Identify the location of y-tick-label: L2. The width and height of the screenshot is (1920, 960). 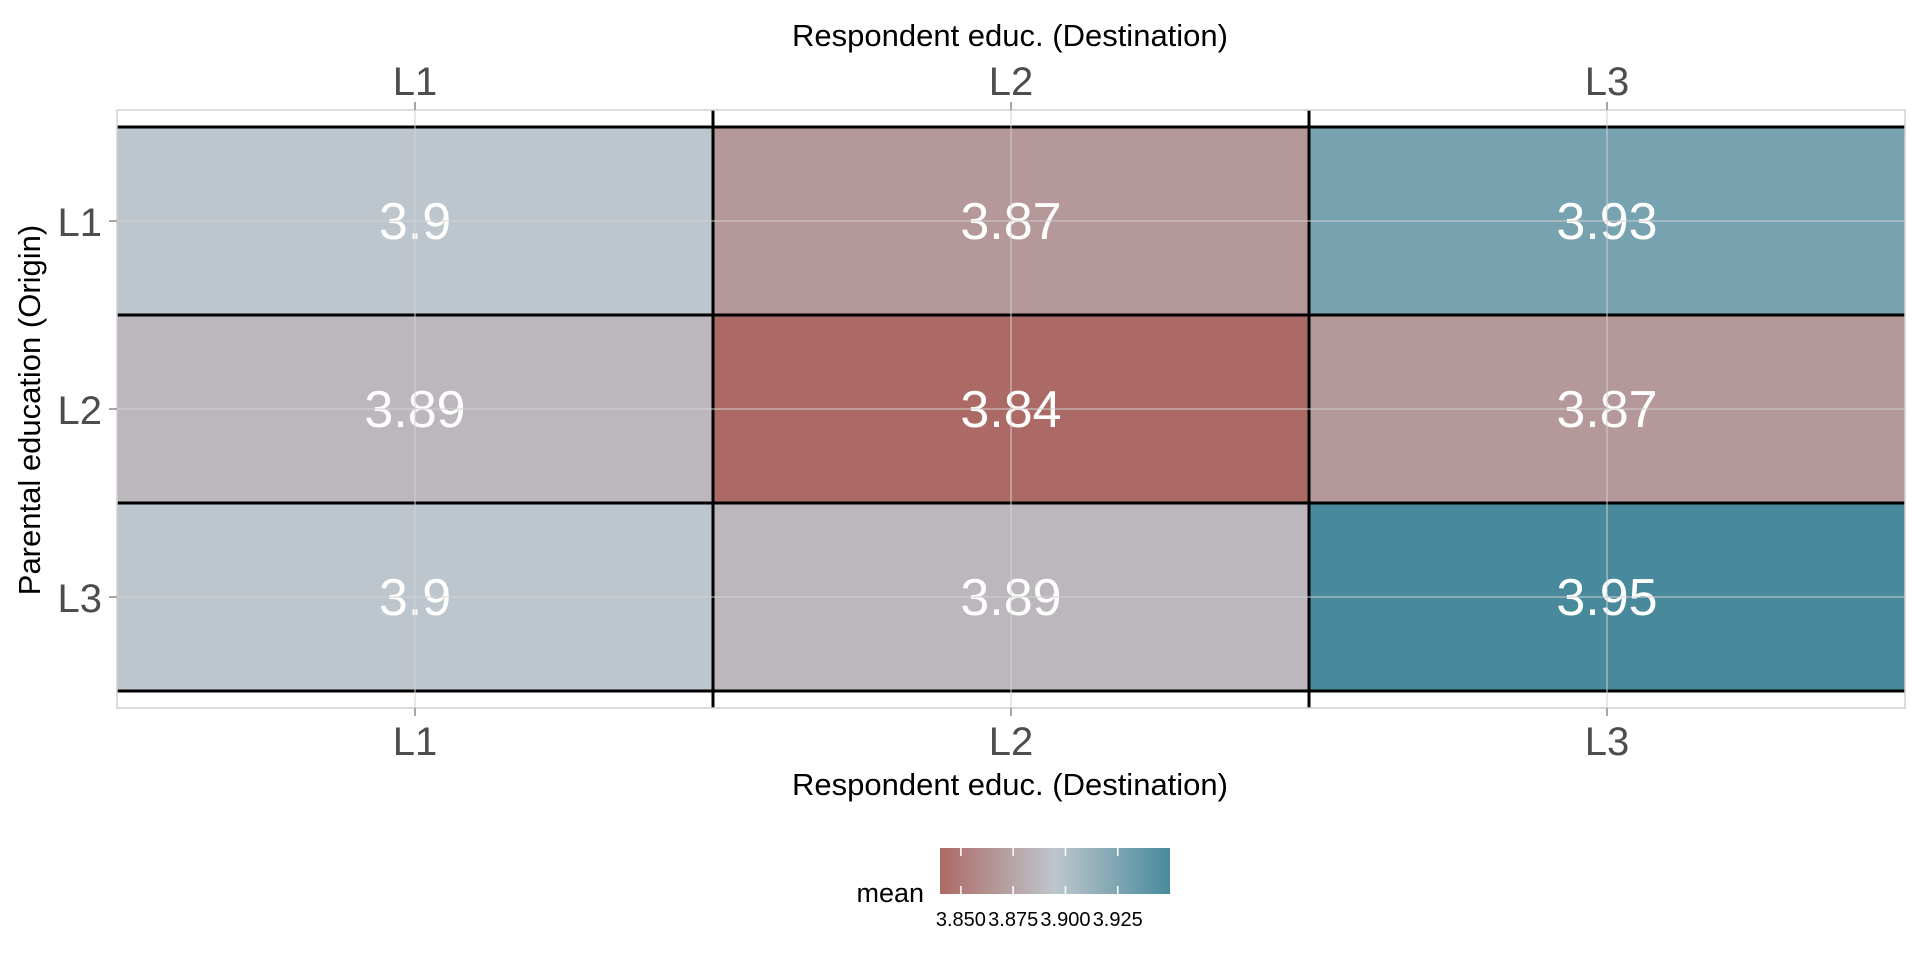
(80, 411).